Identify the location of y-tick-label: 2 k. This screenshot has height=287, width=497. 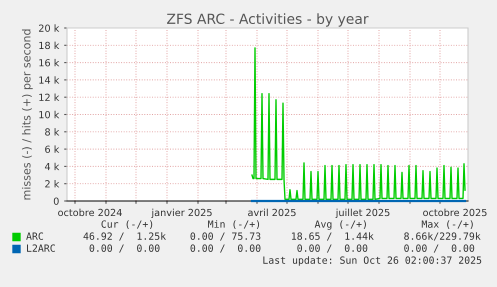
(52, 184).